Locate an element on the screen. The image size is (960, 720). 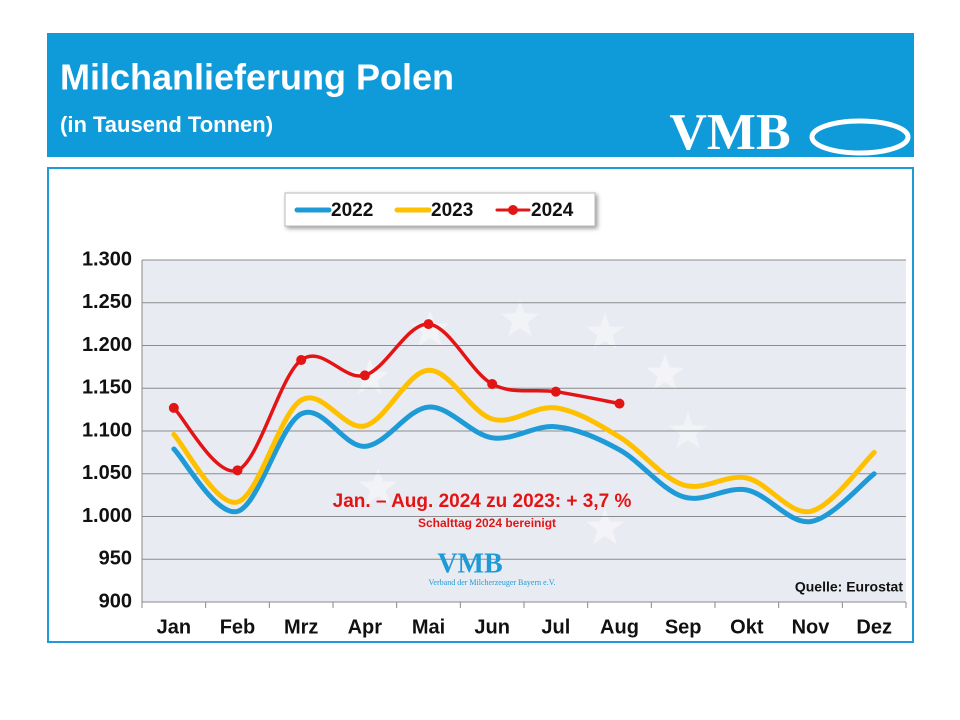
legend-label: 2022 is located at coordinates (352, 210).